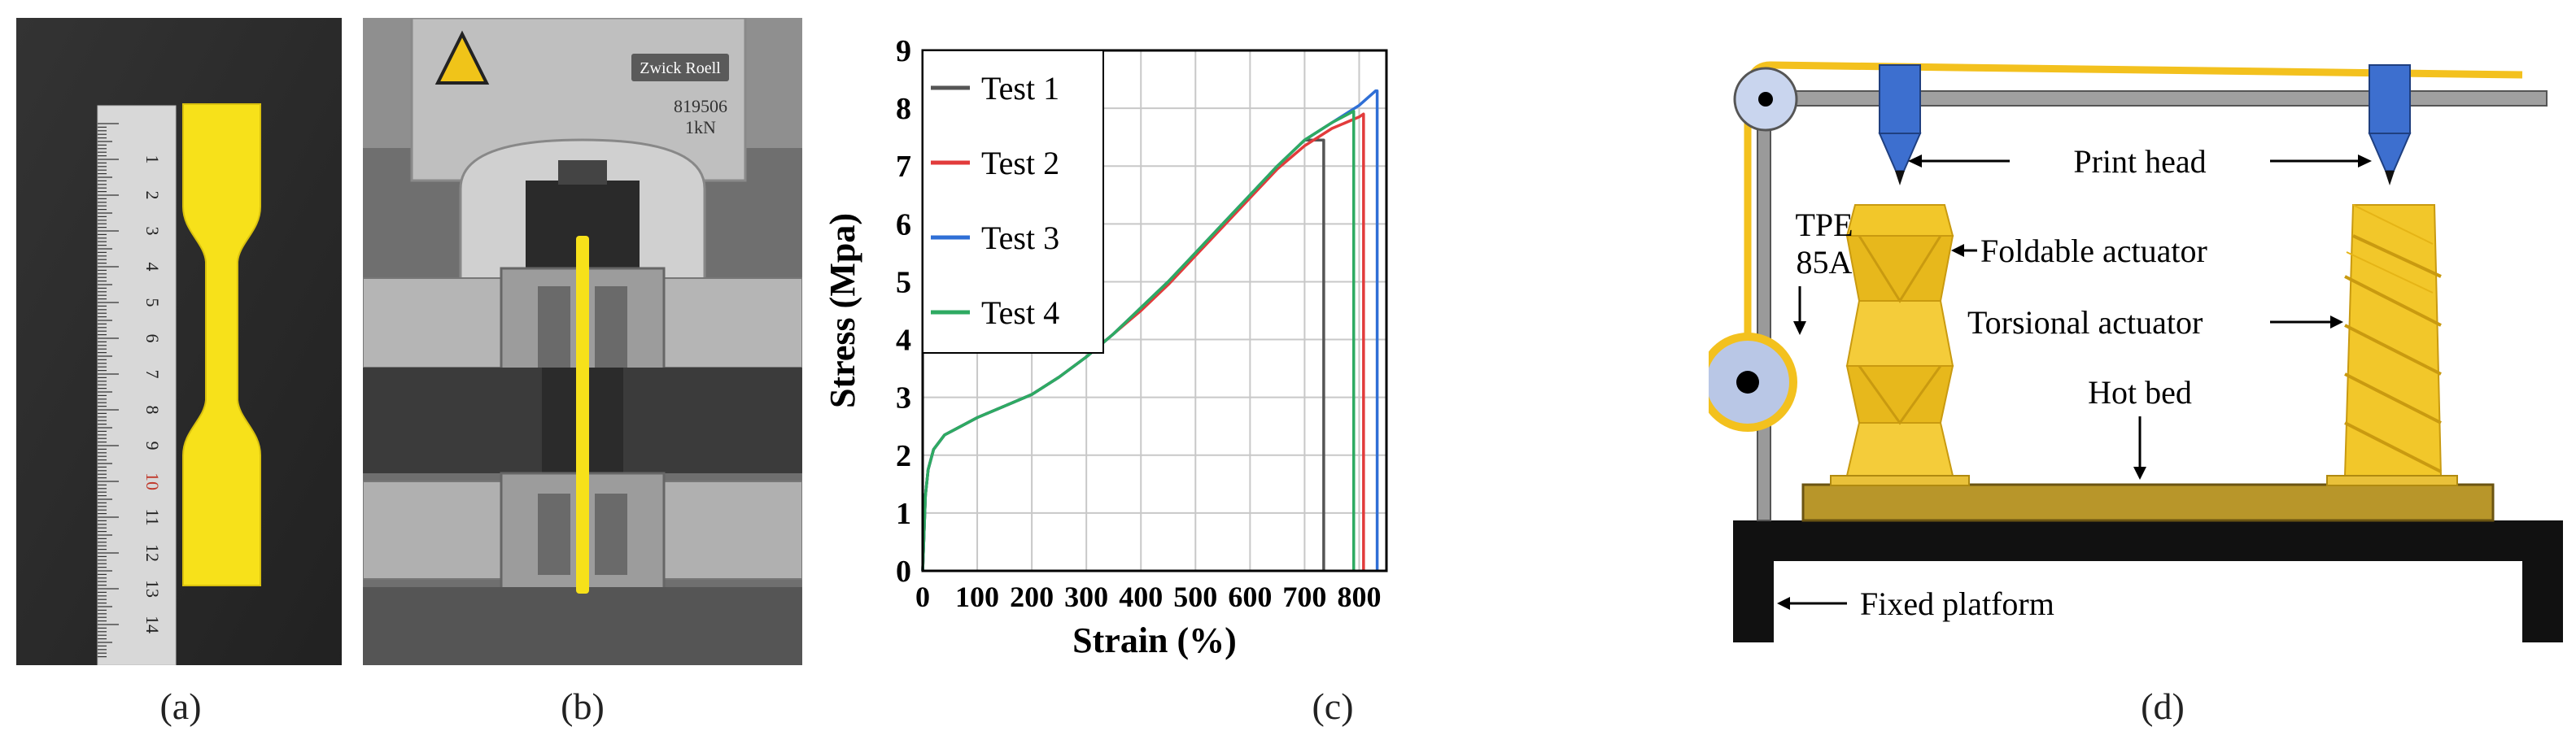 The height and width of the screenshot is (753, 2576). Describe the element at coordinates (152, 516) in the screenshot. I see `ruler-number: 11` at that location.